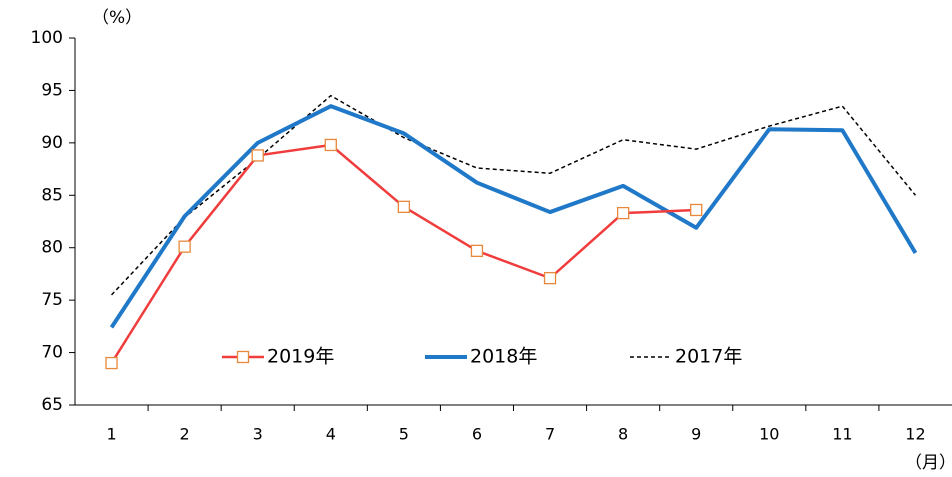  Describe the element at coordinates (928, 463) in the screenshot. I see `x-unit: （月）` at that location.